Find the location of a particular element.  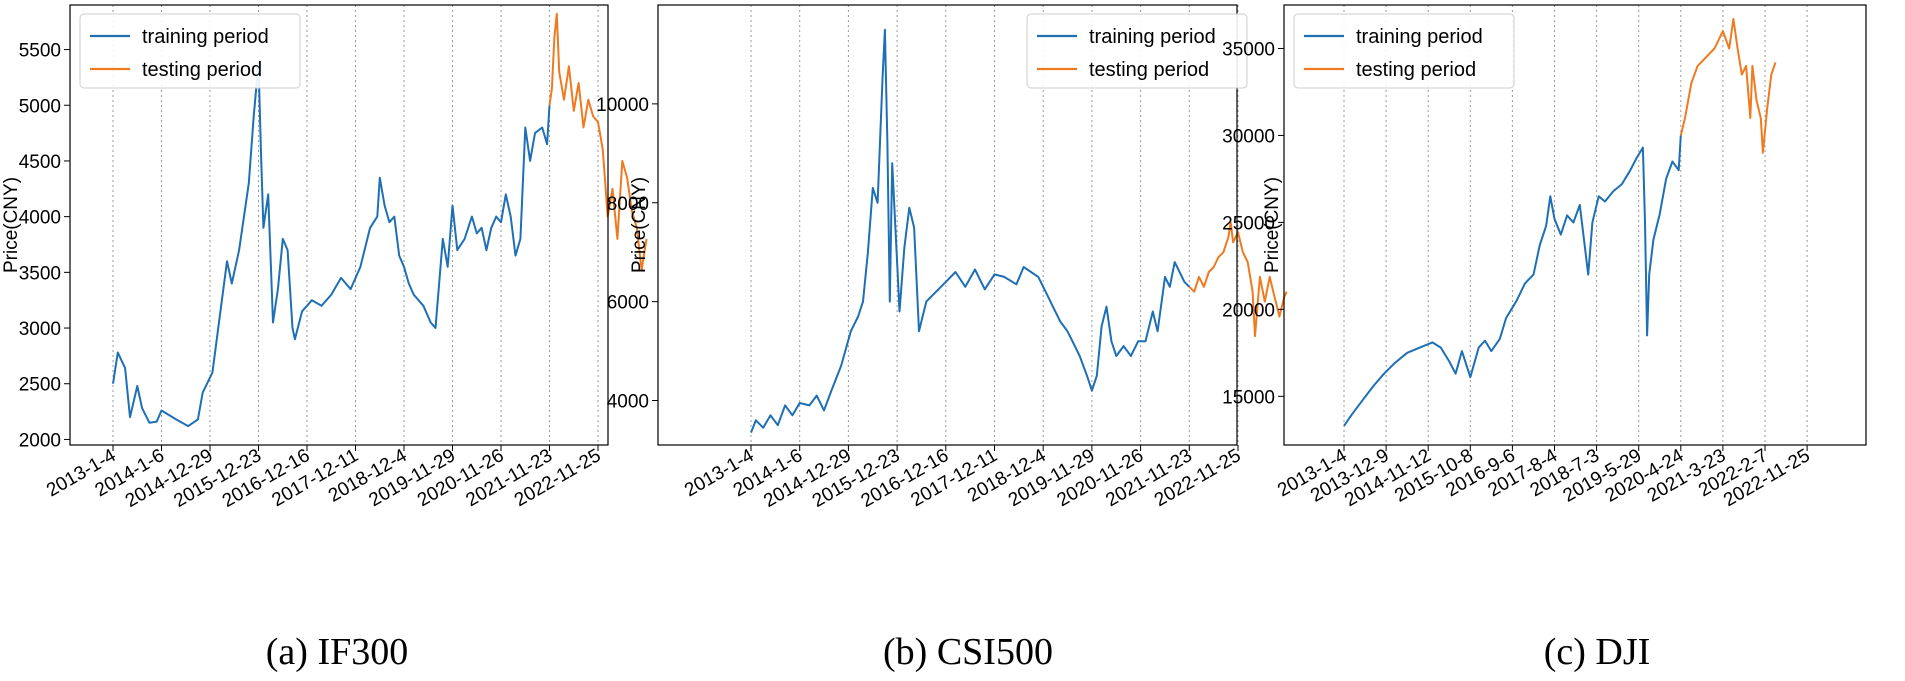

caption-dji: (c) DJI is located at coordinates (1597, 652).